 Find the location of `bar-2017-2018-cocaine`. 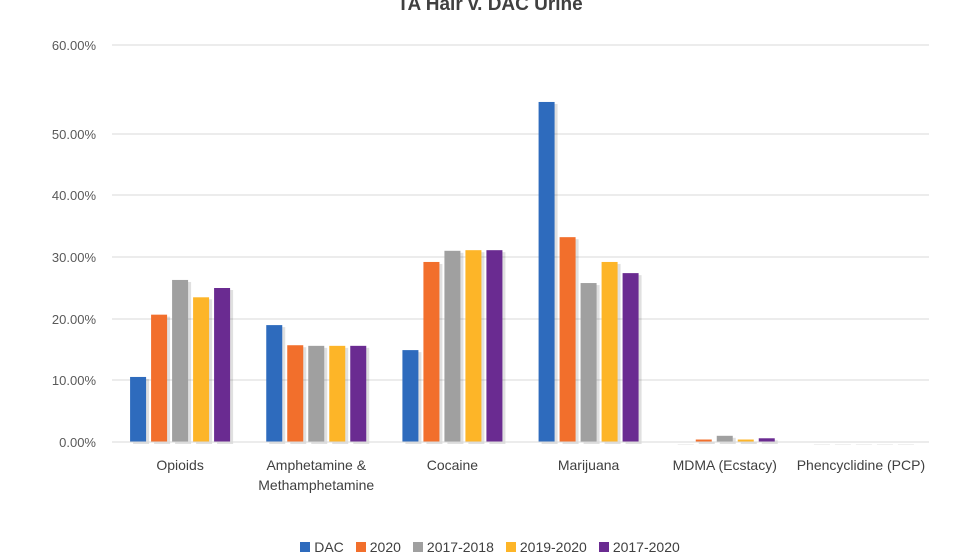

bar-2017-2018-cocaine is located at coordinates (452, 346).